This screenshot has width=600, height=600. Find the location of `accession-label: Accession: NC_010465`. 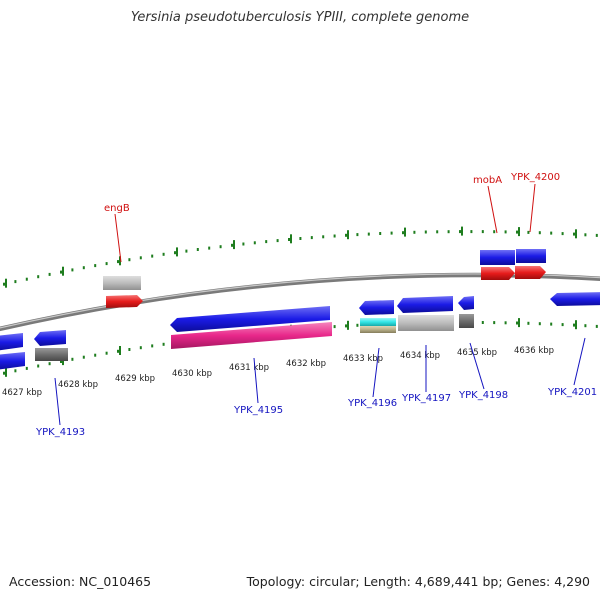

accession-label: Accession: NC_010465 is located at coordinates (80, 581).